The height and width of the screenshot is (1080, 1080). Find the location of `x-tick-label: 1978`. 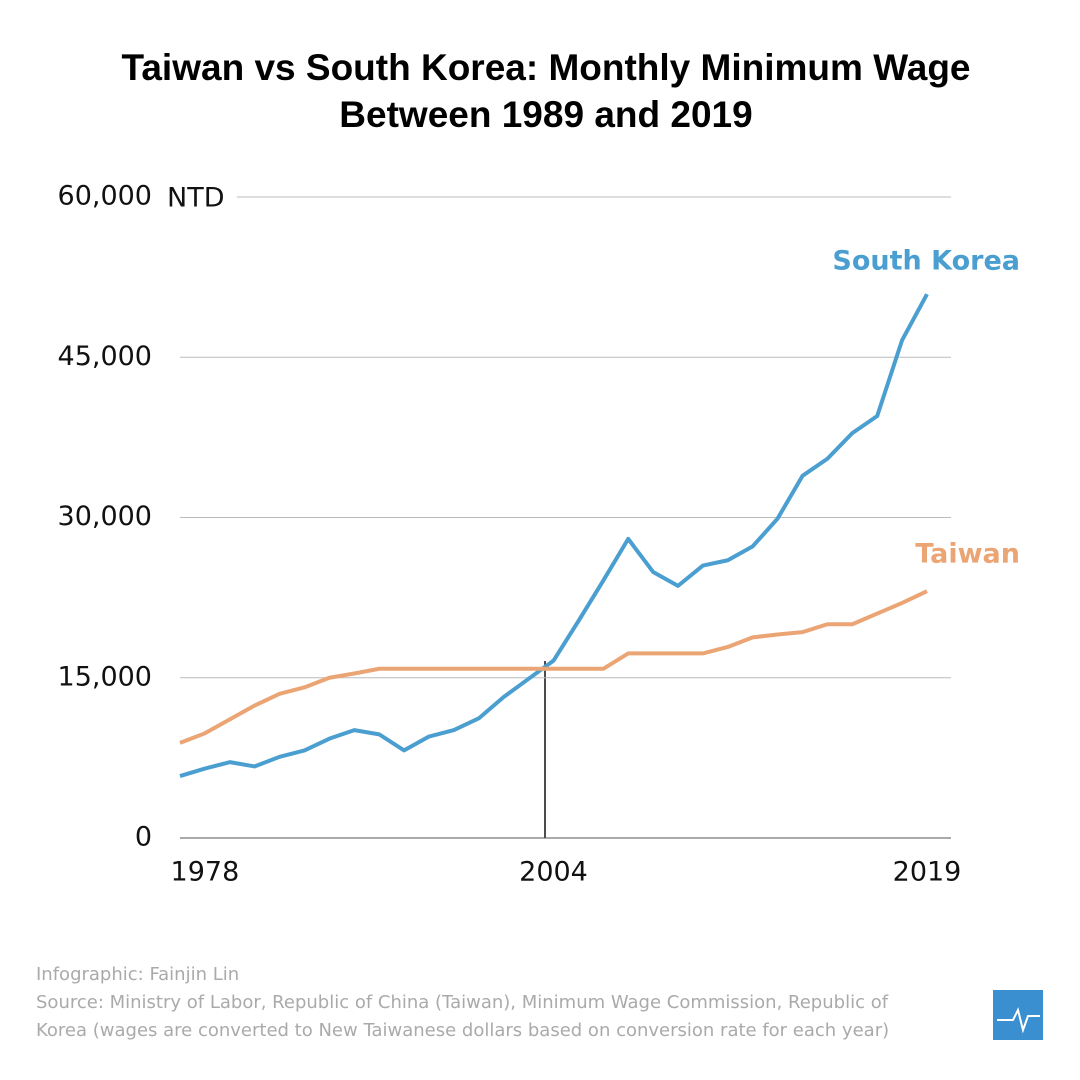

x-tick-label: 1978 is located at coordinates (205, 872).